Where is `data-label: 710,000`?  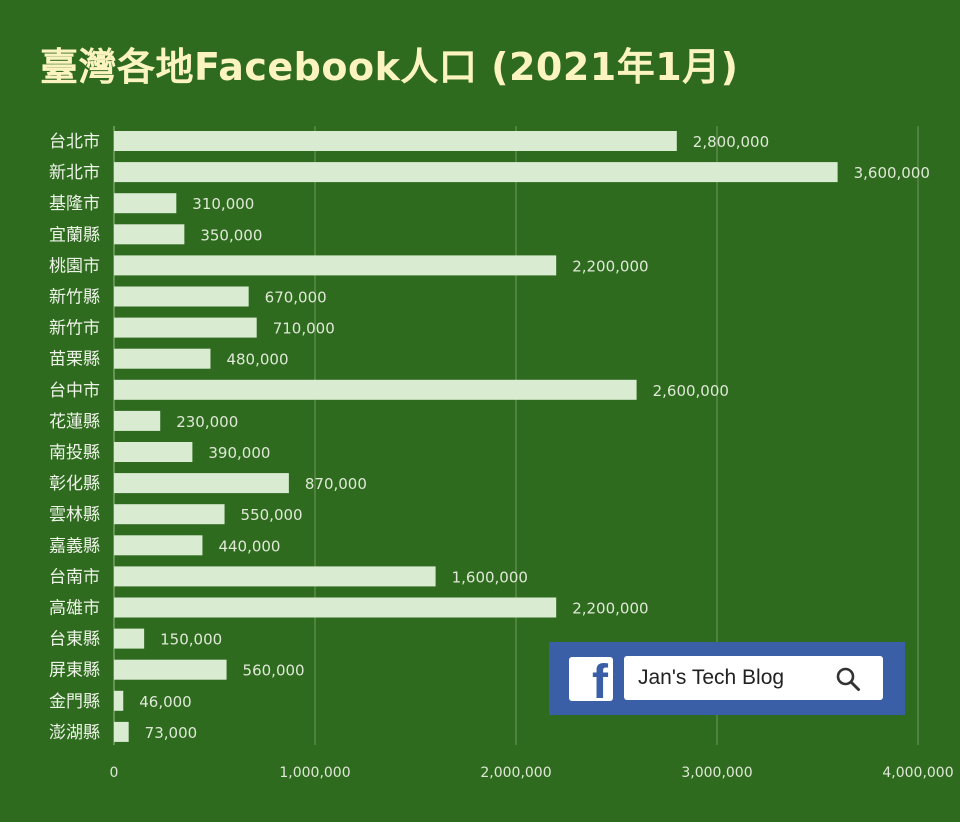 data-label: 710,000 is located at coordinates (304, 329).